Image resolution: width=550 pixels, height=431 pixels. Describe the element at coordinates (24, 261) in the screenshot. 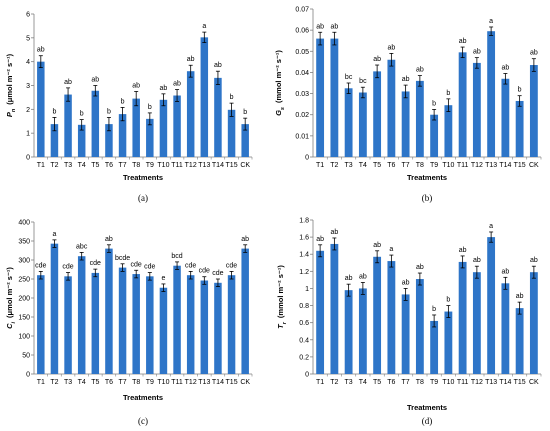

I see `y-tick-label: 300` at that location.